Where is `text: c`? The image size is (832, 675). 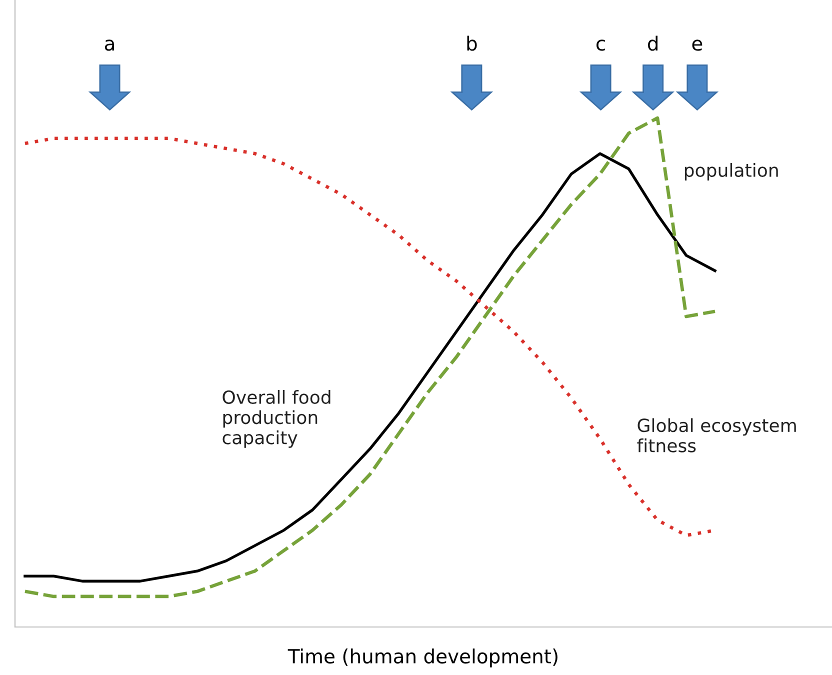 text: c is located at coordinates (600, 45).